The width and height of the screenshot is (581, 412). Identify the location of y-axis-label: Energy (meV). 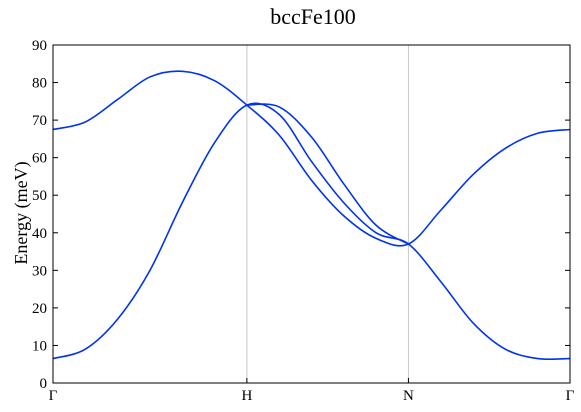
(21, 212).